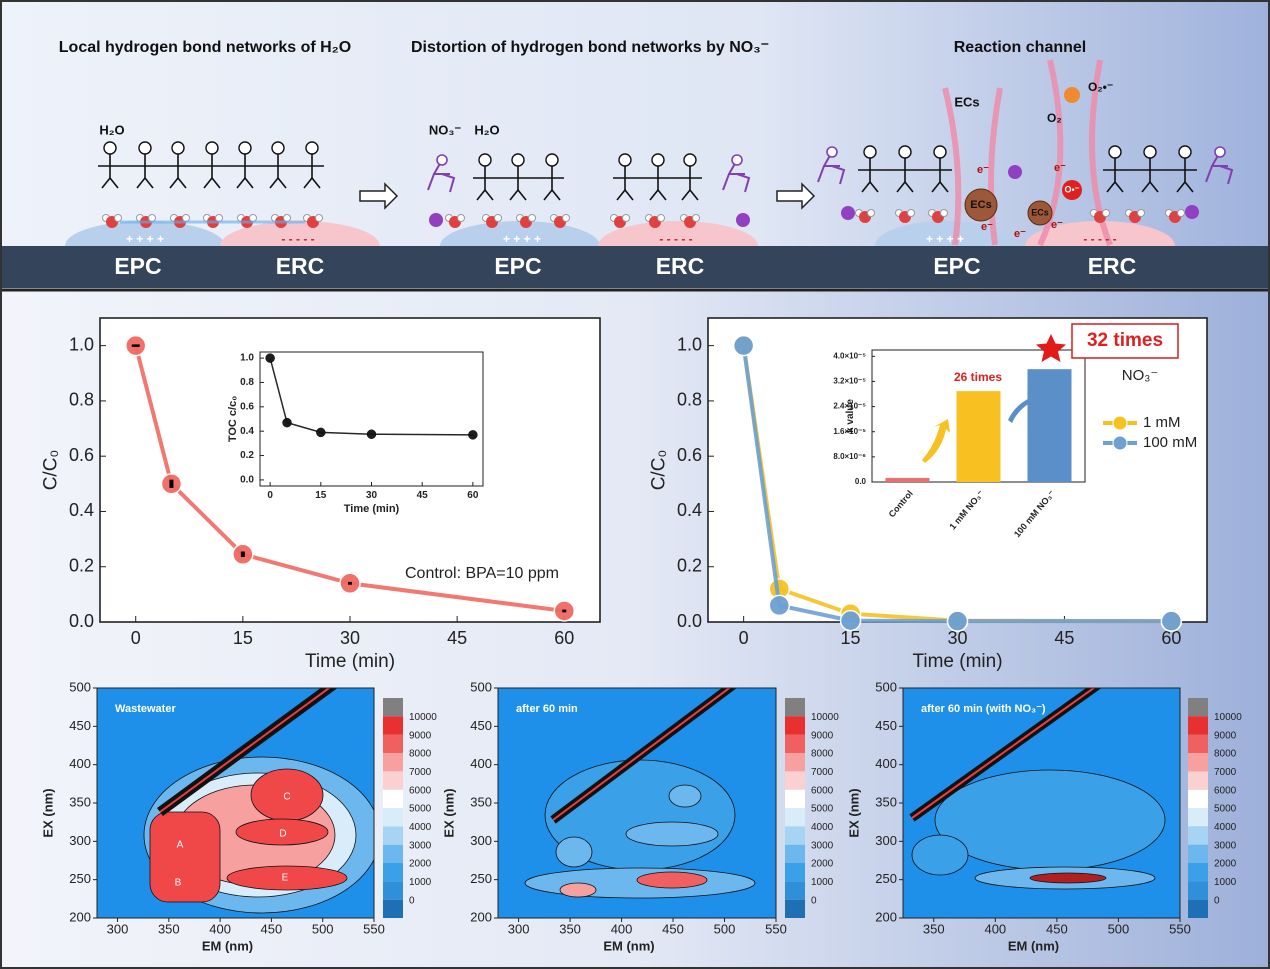 The height and width of the screenshot is (969, 1270). What do you see at coordinates (235, 803) in the screenshot?
I see `eem-contour-wastewater` at bounding box center [235, 803].